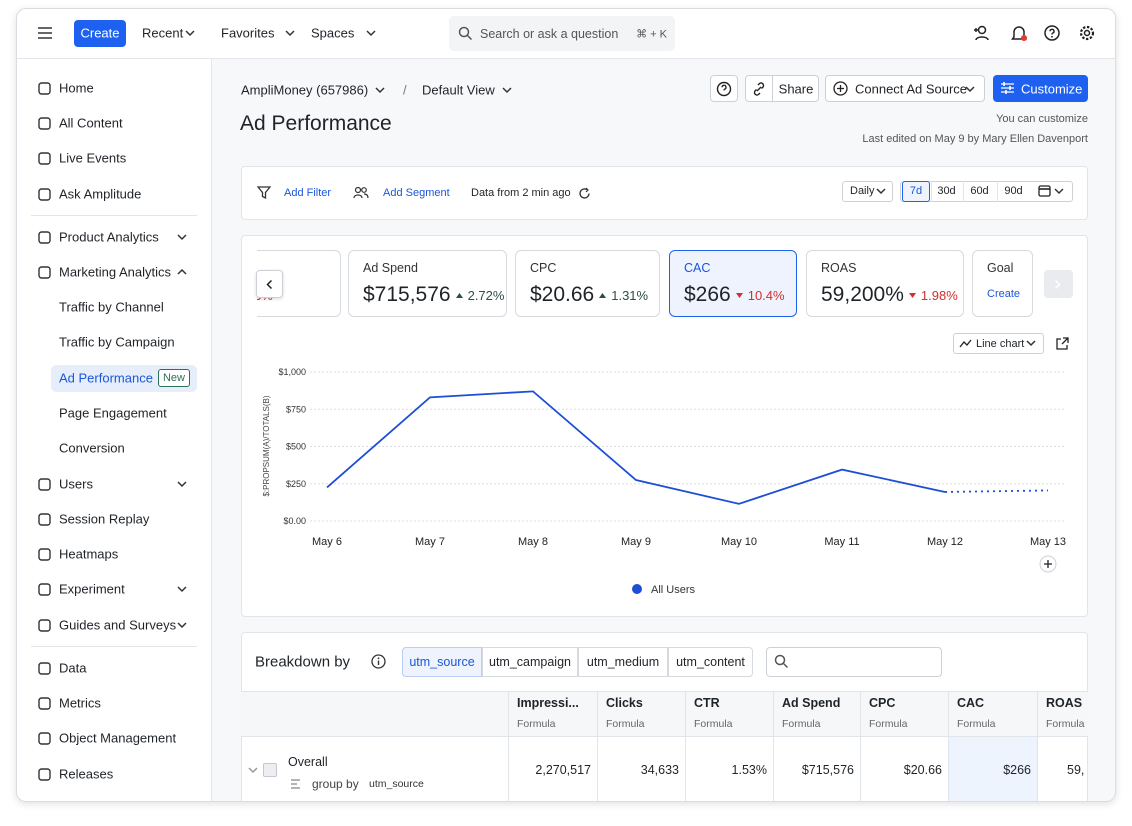 The height and width of the screenshot is (826, 1132). I want to click on help-button, so click(724, 88).